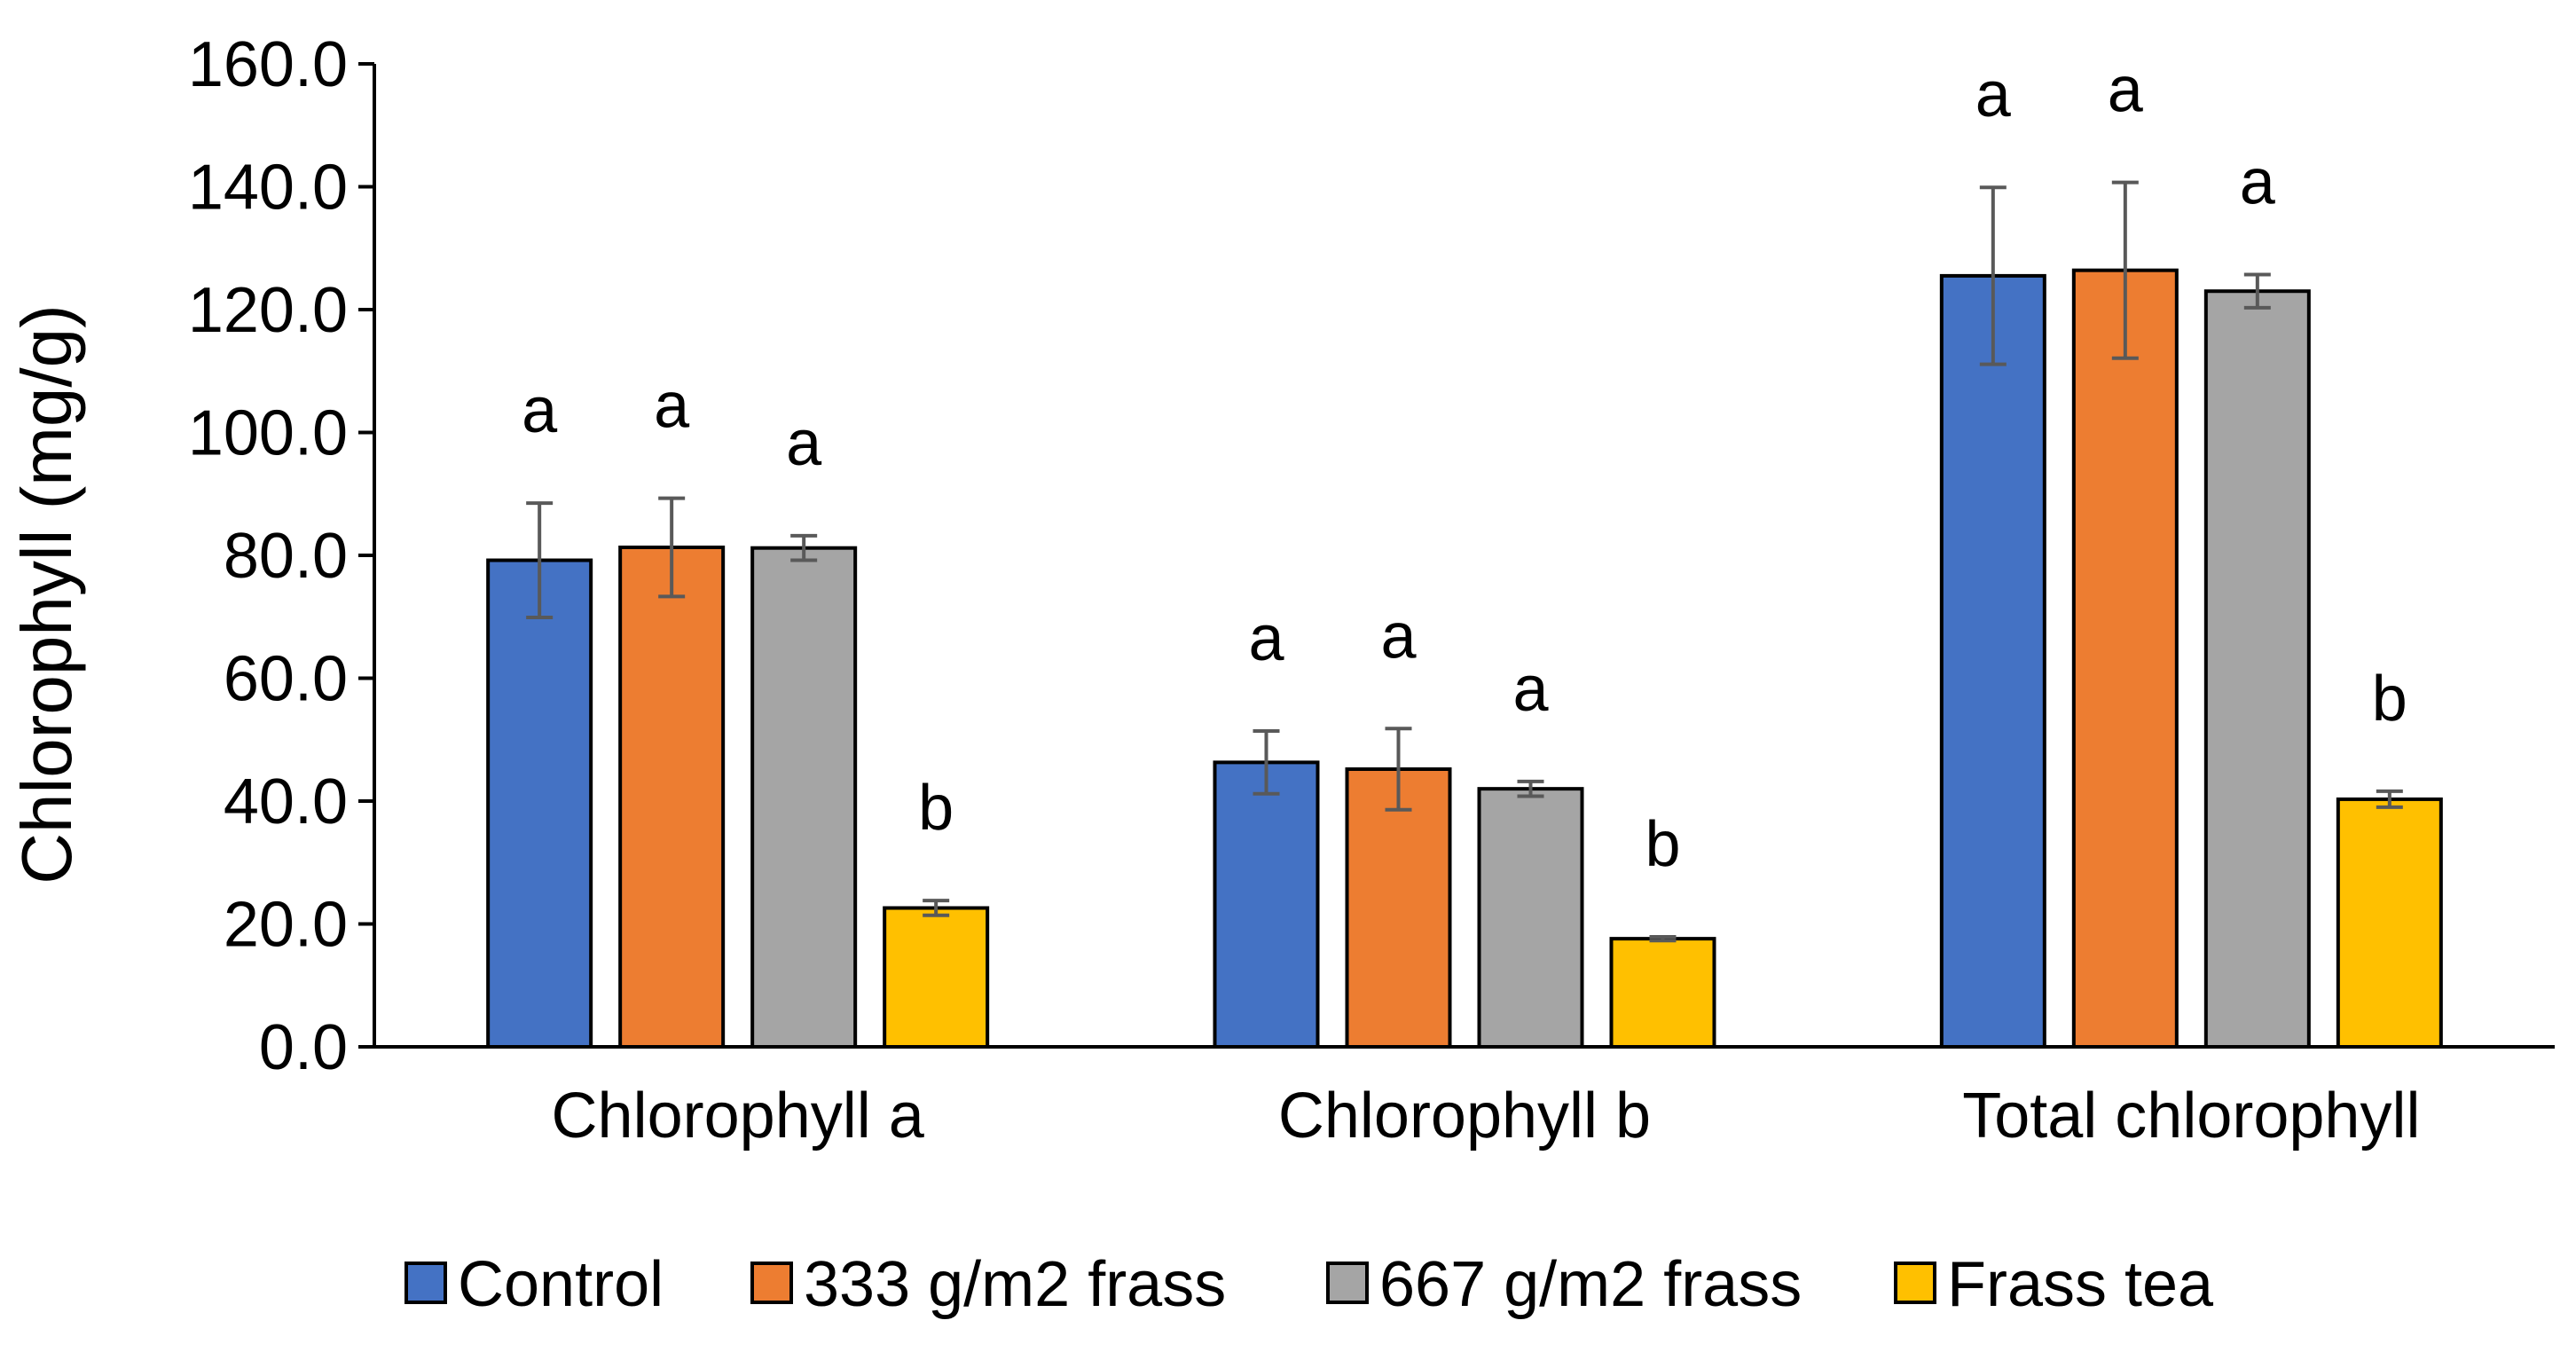  Describe the element at coordinates (268, 64) in the screenshot. I see `y-tick-label: 160.0` at that location.